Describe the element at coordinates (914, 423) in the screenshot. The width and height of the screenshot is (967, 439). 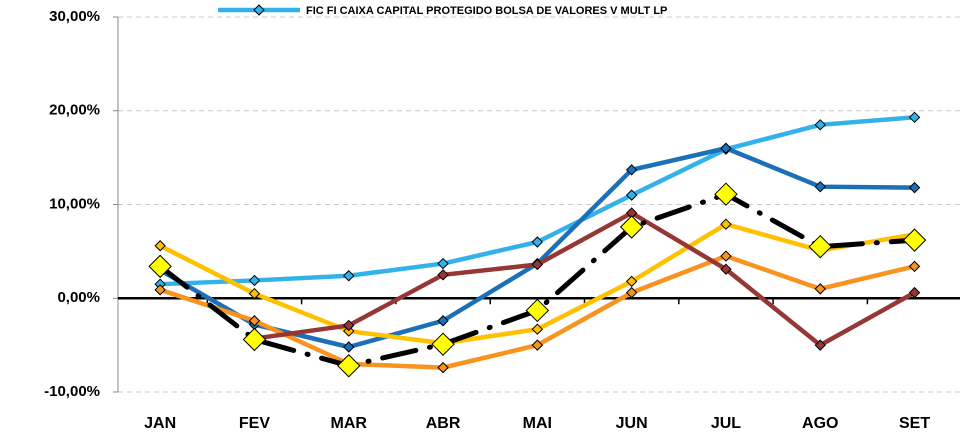
I see `x-tick-label: SET` at that location.